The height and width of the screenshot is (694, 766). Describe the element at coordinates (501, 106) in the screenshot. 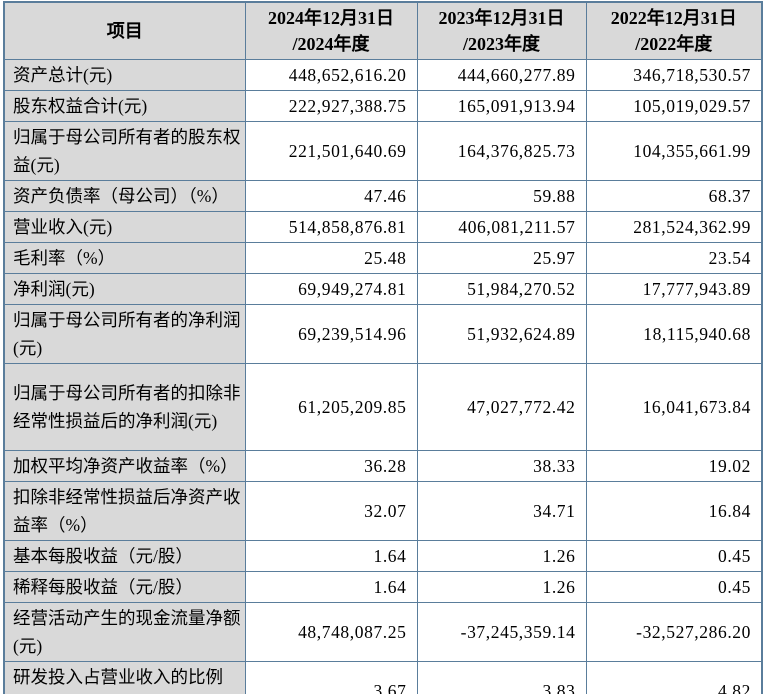

I see `value-cell: 165,091,913.94` at that location.